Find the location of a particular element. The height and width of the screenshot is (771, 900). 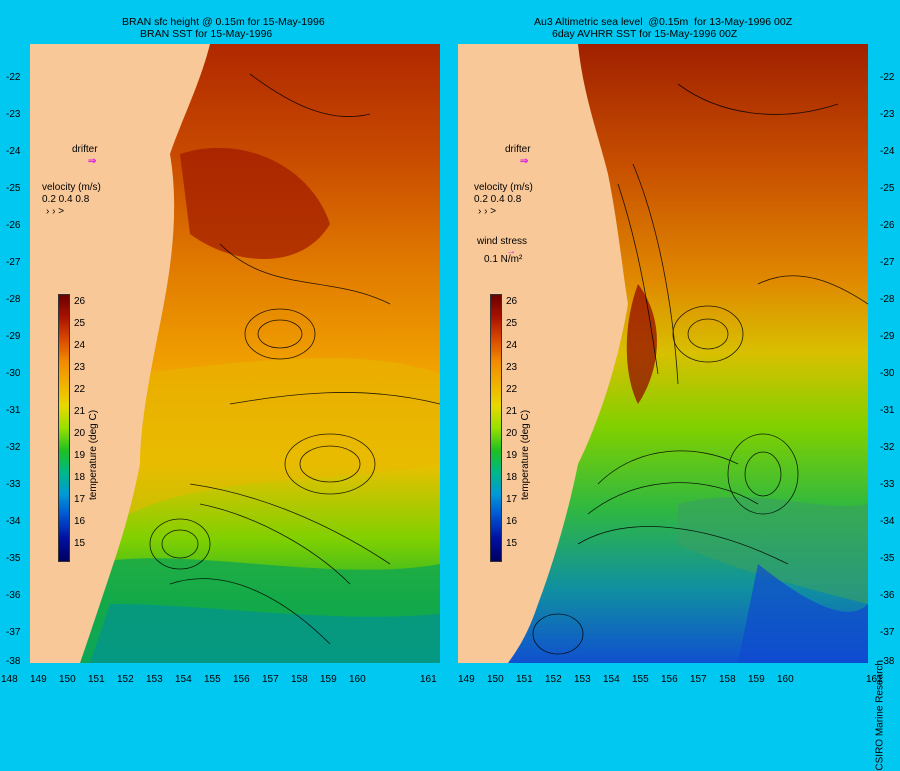

right-lon-tick: 156 is located at coordinates (669, 679).